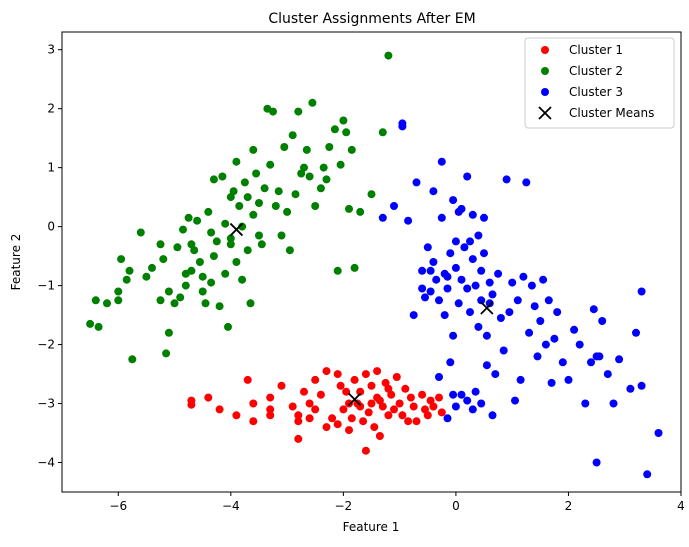 The height and width of the screenshot is (547, 689). What do you see at coordinates (371, 527) in the screenshot?
I see `x-axis-label: Feature 1` at bounding box center [371, 527].